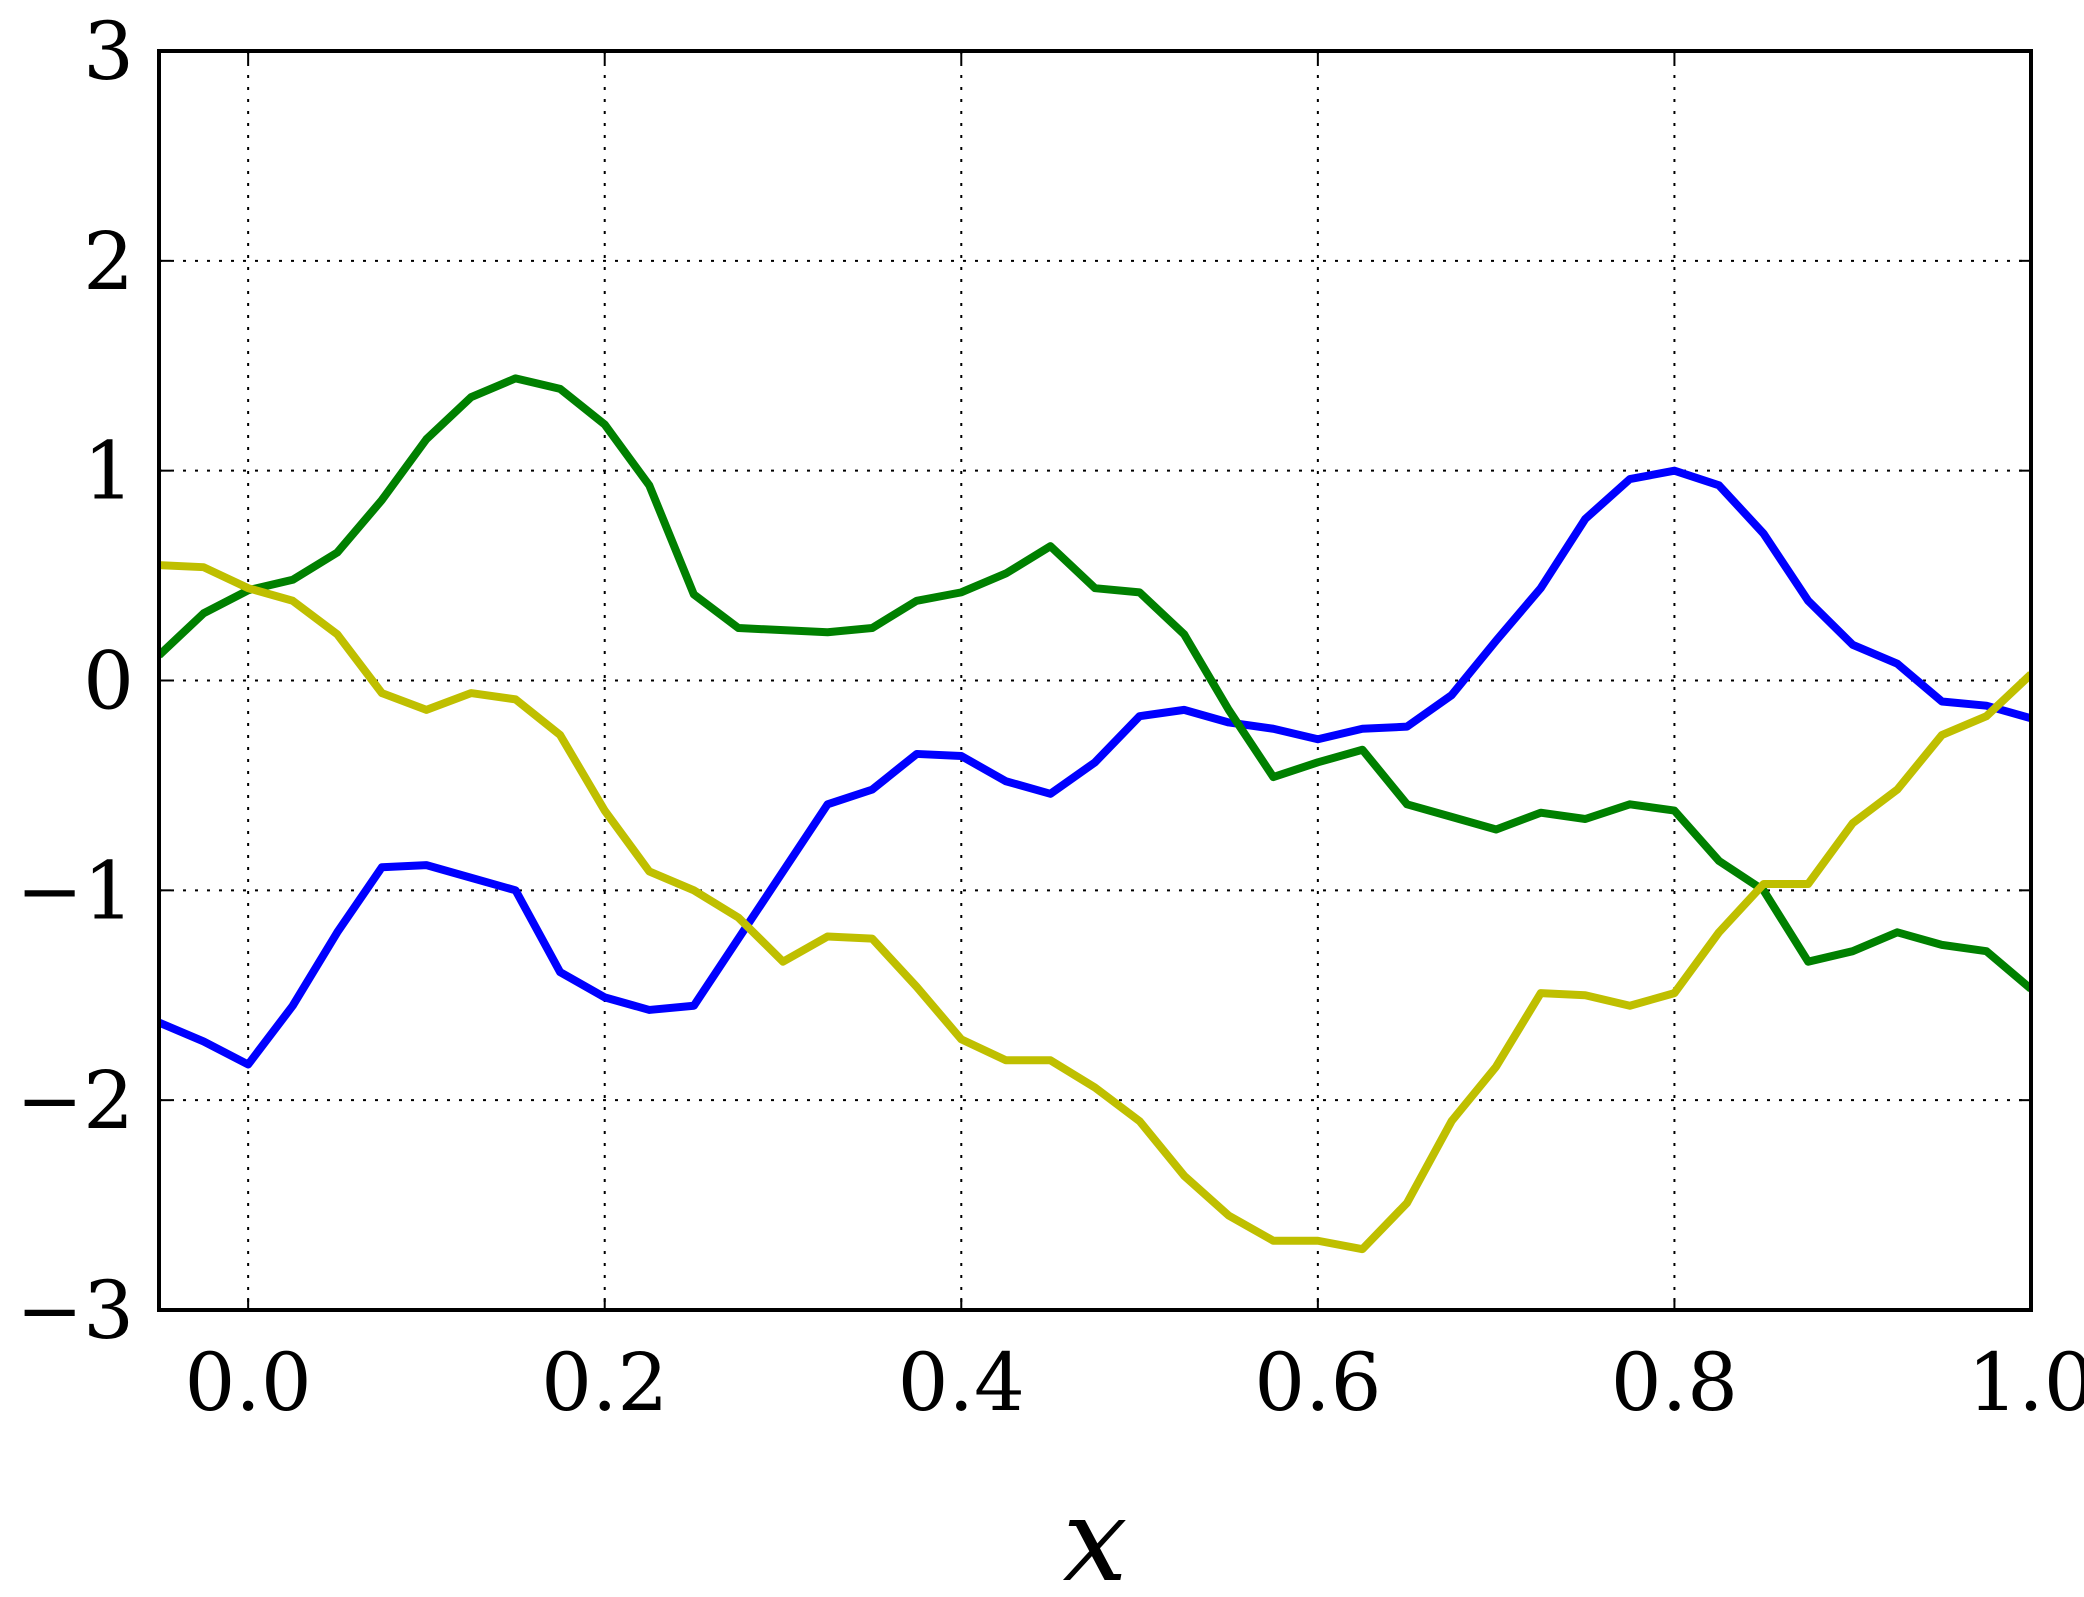  What do you see at coordinates (1674, 1382) in the screenshot?
I see `x-tick-label: 0.8` at bounding box center [1674, 1382].